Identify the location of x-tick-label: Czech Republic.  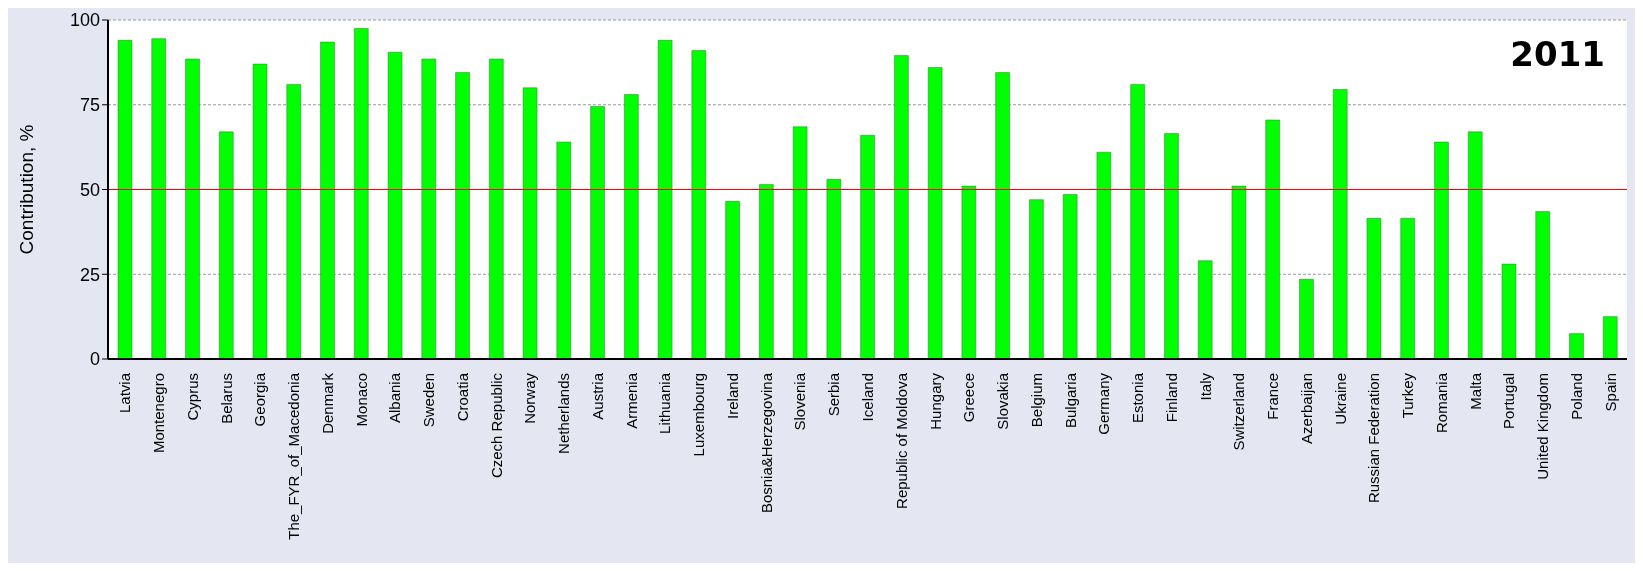
(496, 425).